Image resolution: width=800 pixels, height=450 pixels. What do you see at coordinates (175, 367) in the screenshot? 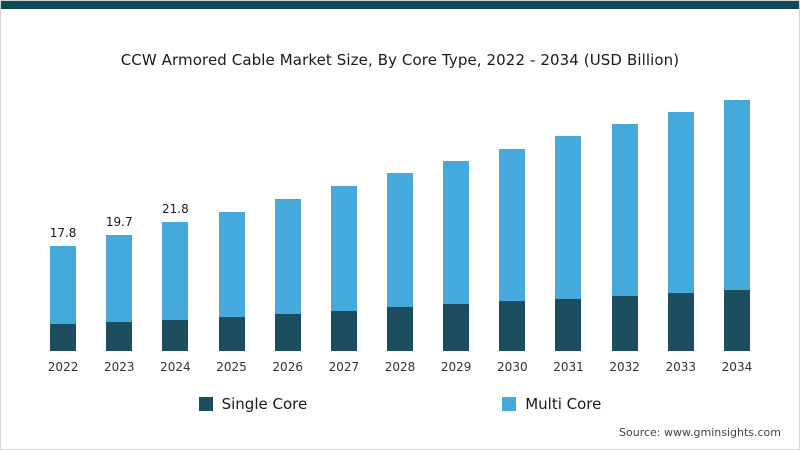
I see `x-axis-label: 2024` at bounding box center [175, 367].